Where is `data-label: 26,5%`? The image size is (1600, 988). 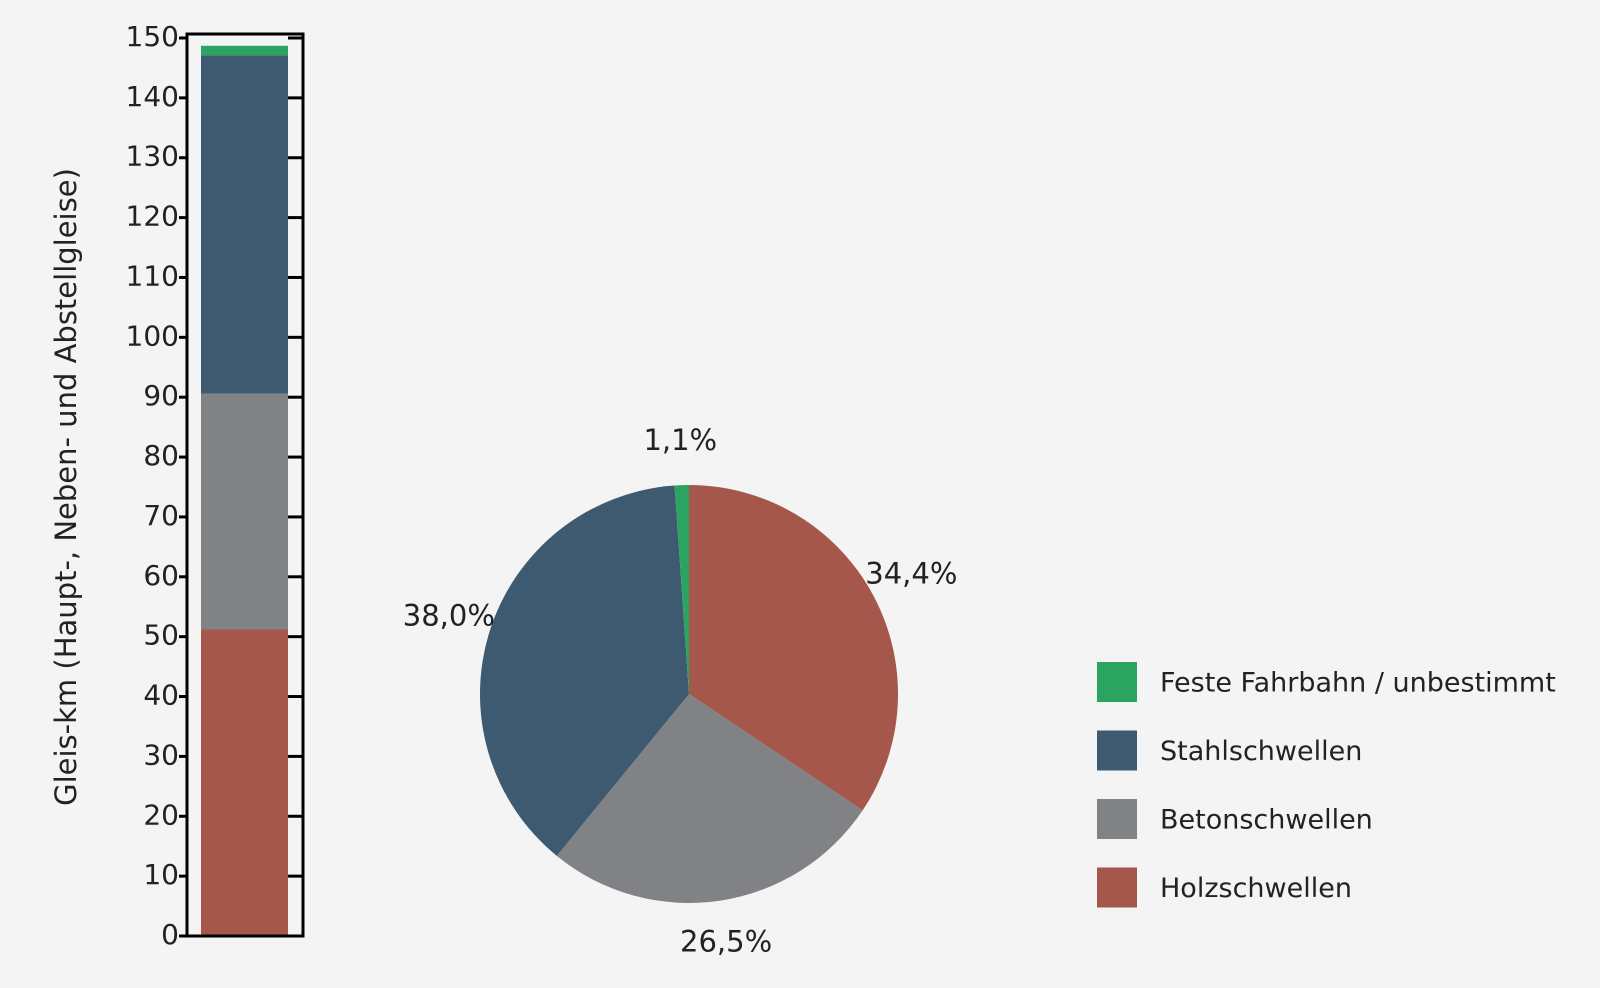 data-label: 26,5% is located at coordinates (726, 941).